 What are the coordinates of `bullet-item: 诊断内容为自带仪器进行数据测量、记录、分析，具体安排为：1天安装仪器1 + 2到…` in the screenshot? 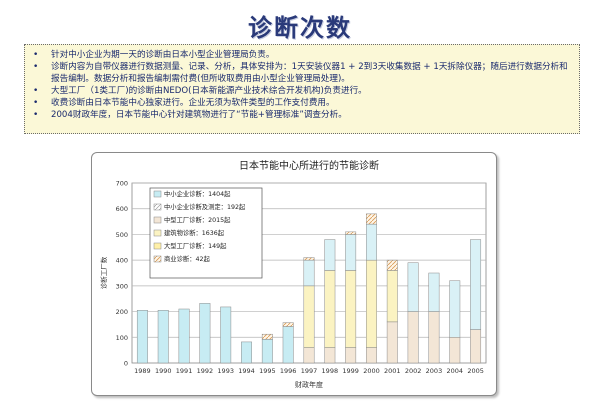 It's located at (301, 73).